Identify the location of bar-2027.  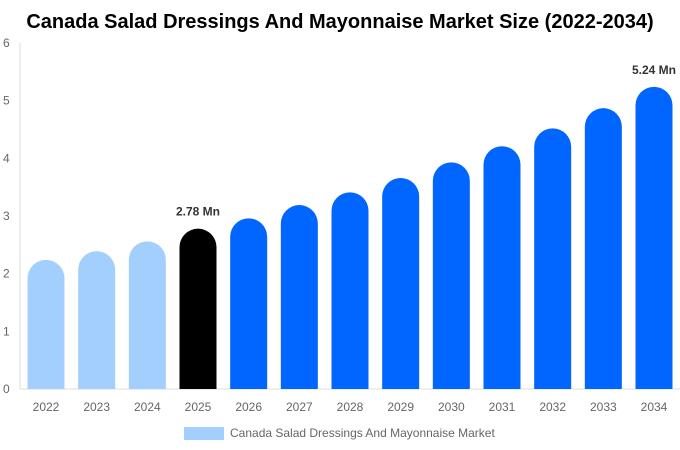
(299, 297).